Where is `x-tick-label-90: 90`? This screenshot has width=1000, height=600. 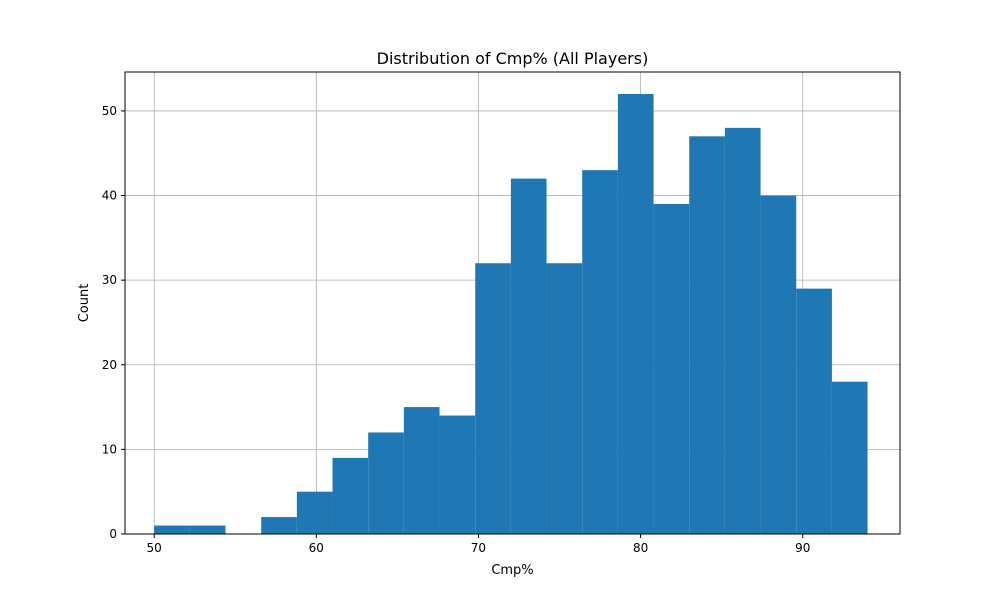
x-tick-label-90: 90 is located at coordinates (802, 548).